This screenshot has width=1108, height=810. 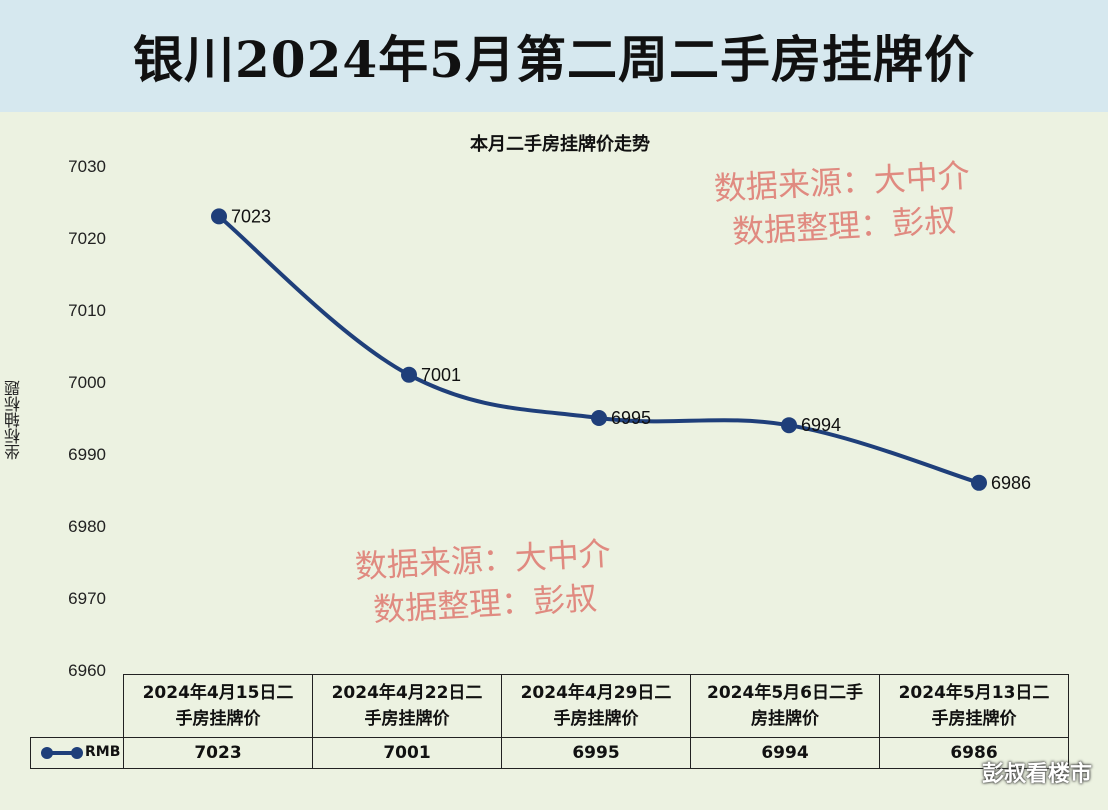 I want to click on legend-label: RMB, so click(x=102, y=752).